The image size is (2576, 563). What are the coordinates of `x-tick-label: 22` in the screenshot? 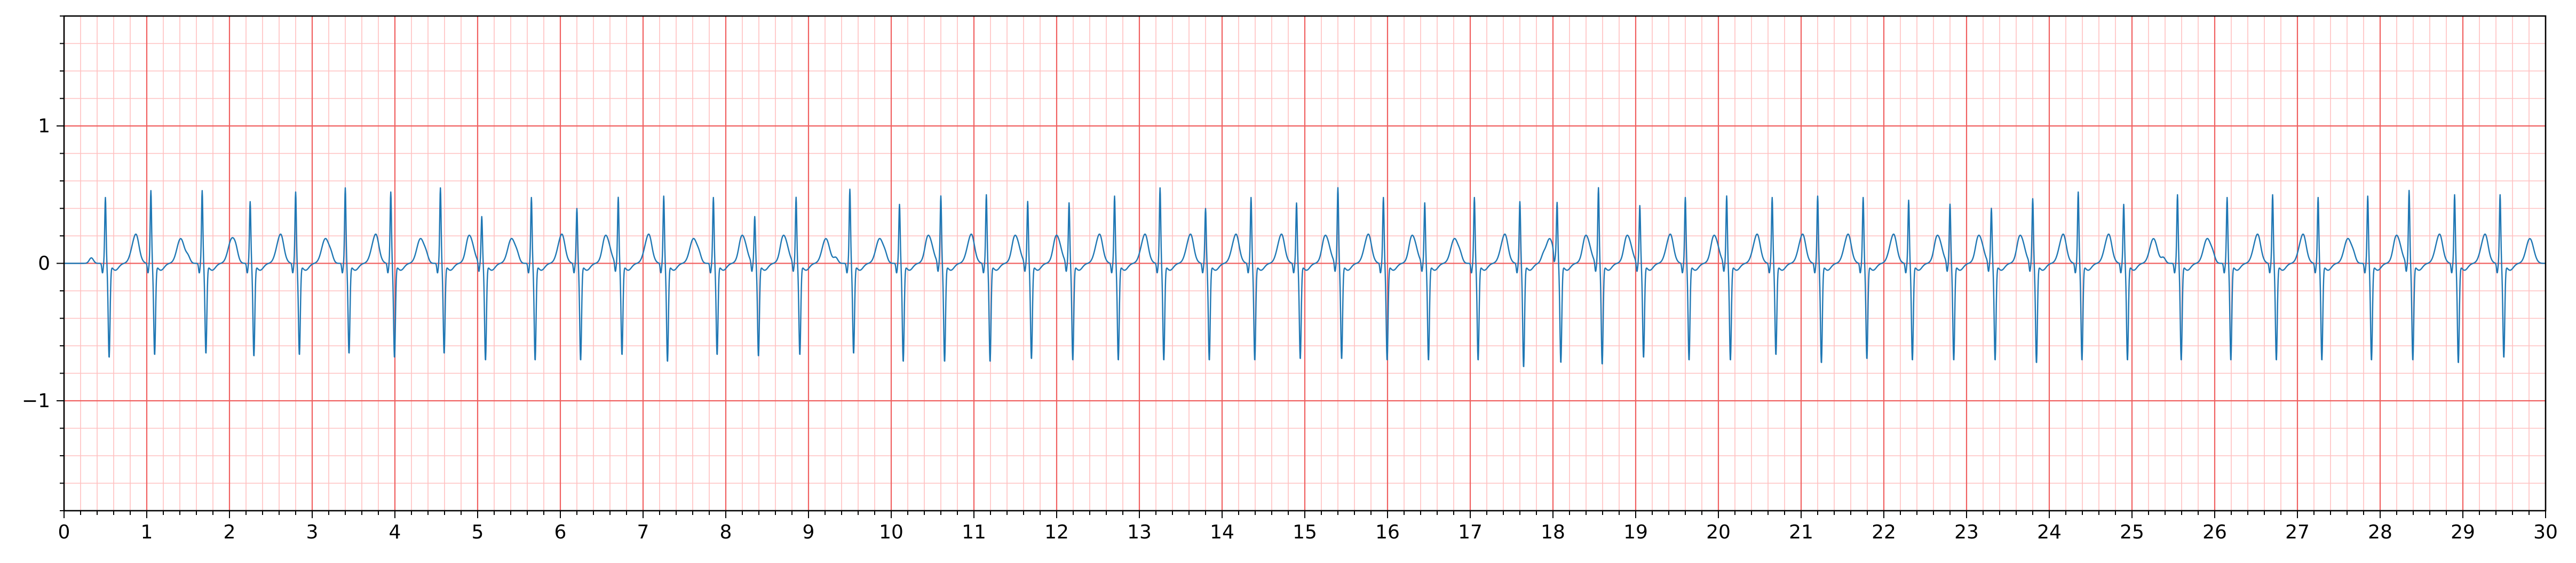 It's located at (1884, 532).